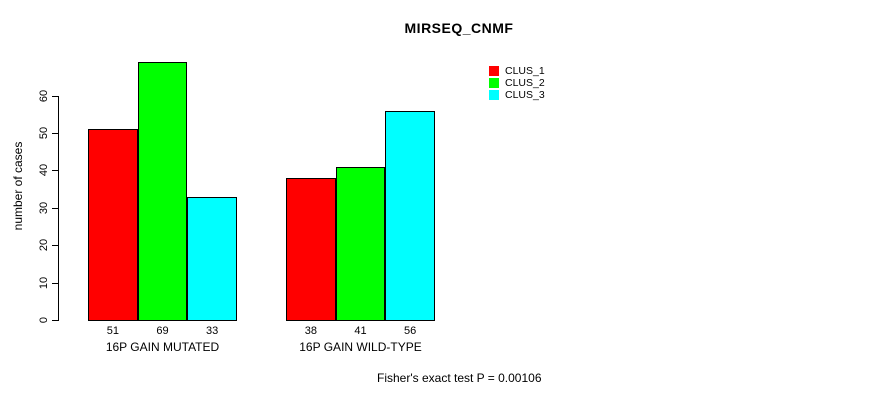  Describe the element at coordinates (162, 331) in the screenshot. I see `bar-value-label: 69` at that location.